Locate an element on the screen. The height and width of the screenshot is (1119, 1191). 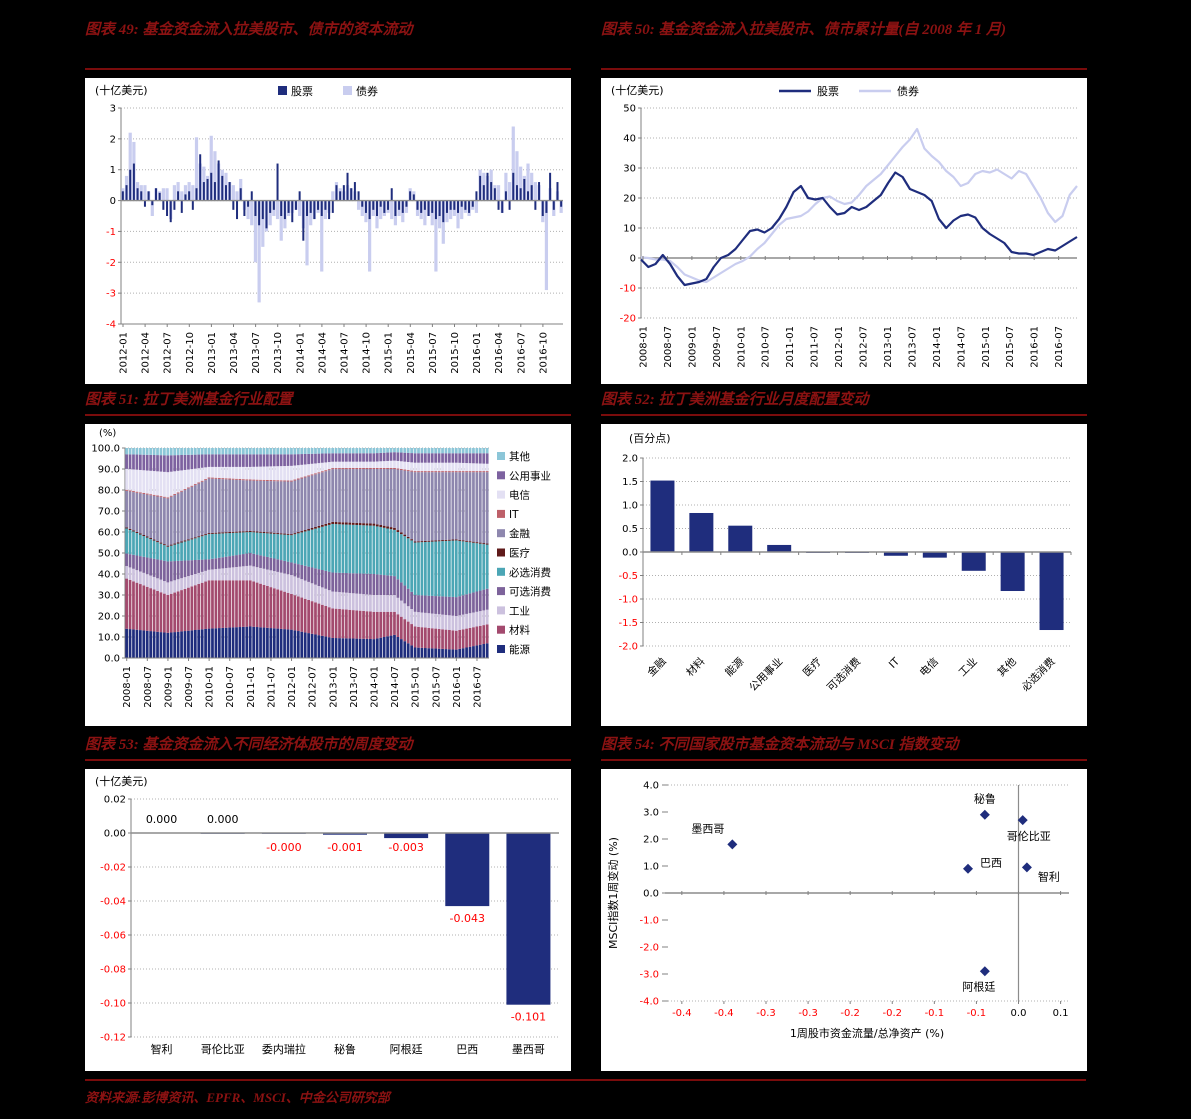
data-label: -0.101 is located at coordinates (528, 1017).